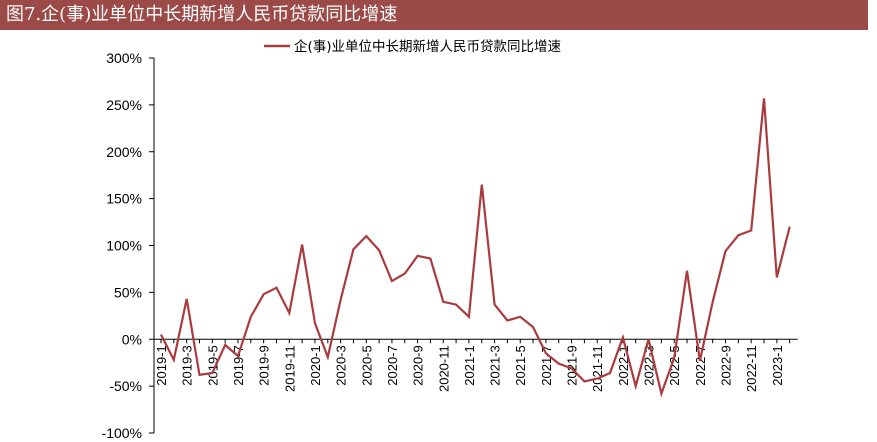 The image size is (877, 442). What do you see at coordinates (161, 365) in the screenshot?
I see `x-tick-label: 2019-1` at bounding box center [161, 365].